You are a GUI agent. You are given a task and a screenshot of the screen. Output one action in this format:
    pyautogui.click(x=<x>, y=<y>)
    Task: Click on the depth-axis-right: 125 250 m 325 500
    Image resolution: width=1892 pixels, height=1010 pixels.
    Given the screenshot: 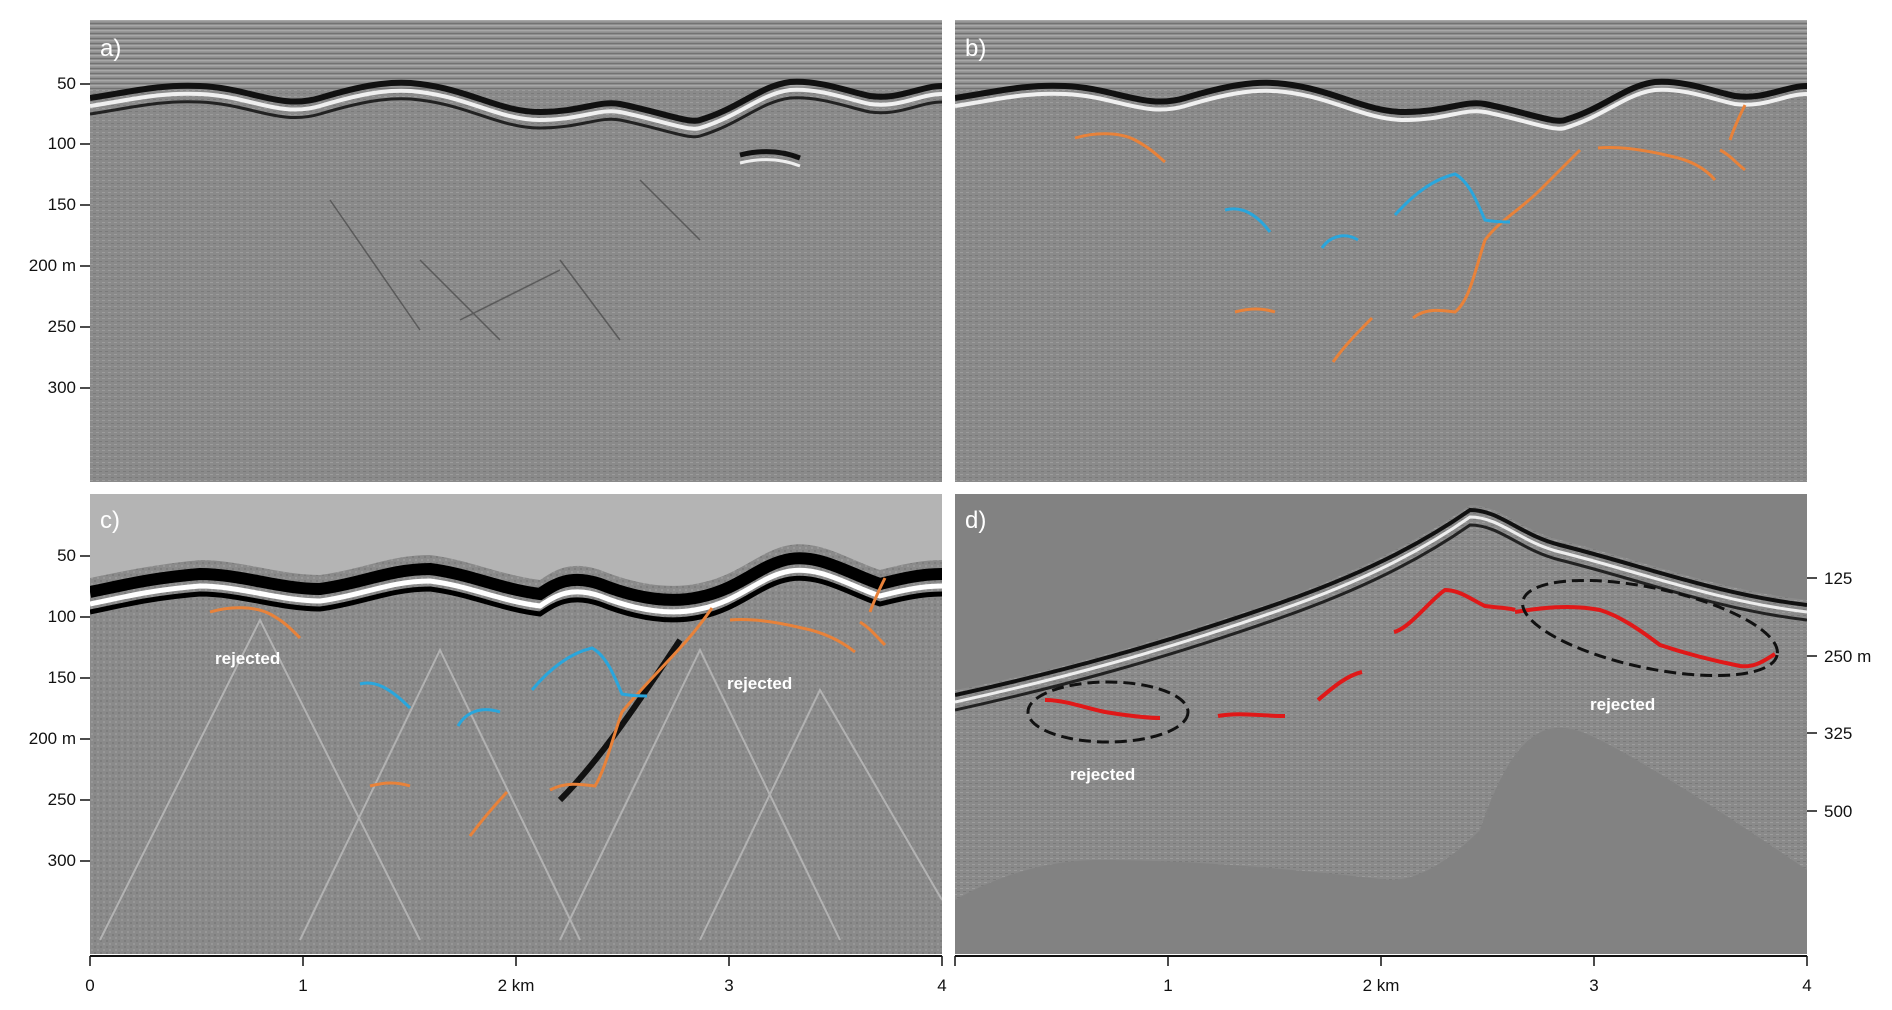 What is the action you would take?
    pyautogui.click(x=1839, y=695)
    